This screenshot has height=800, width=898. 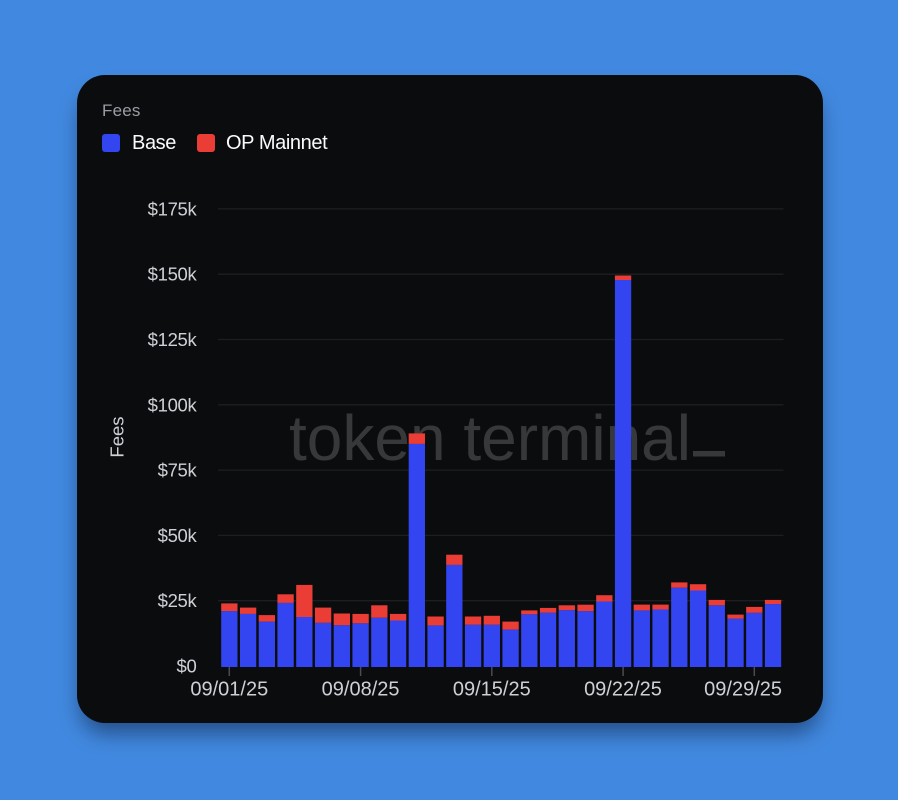 What do you see at coordinates (743, 690) in the screenshot?
I see `svg-text: 09/29/25` at bounding box center [743, 690].